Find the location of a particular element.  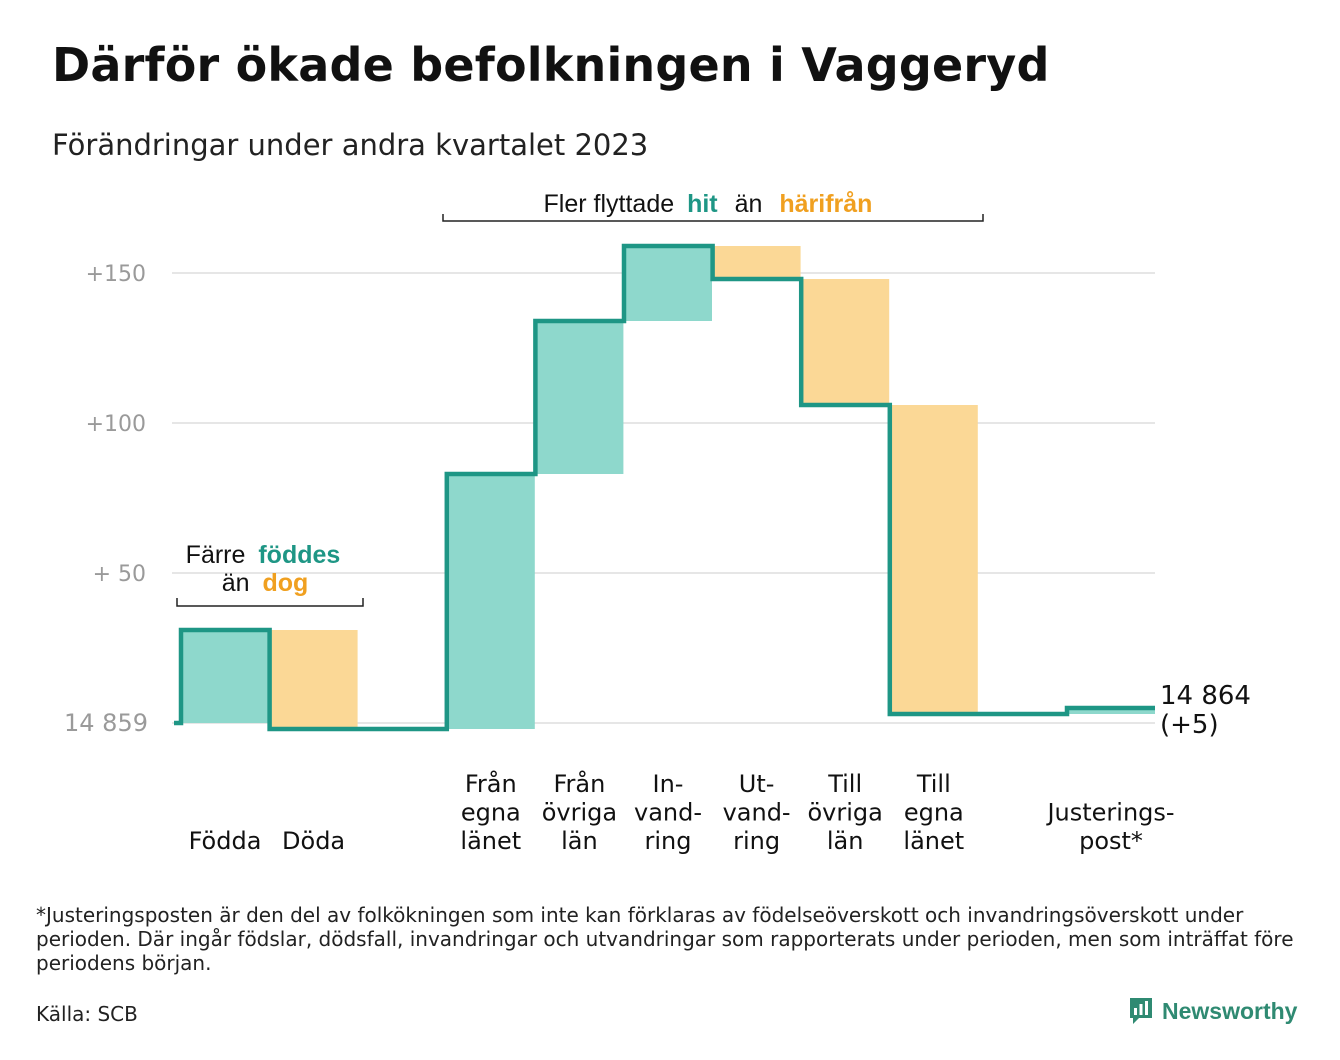

category-label: Döda is located at coordinates (313, 841).